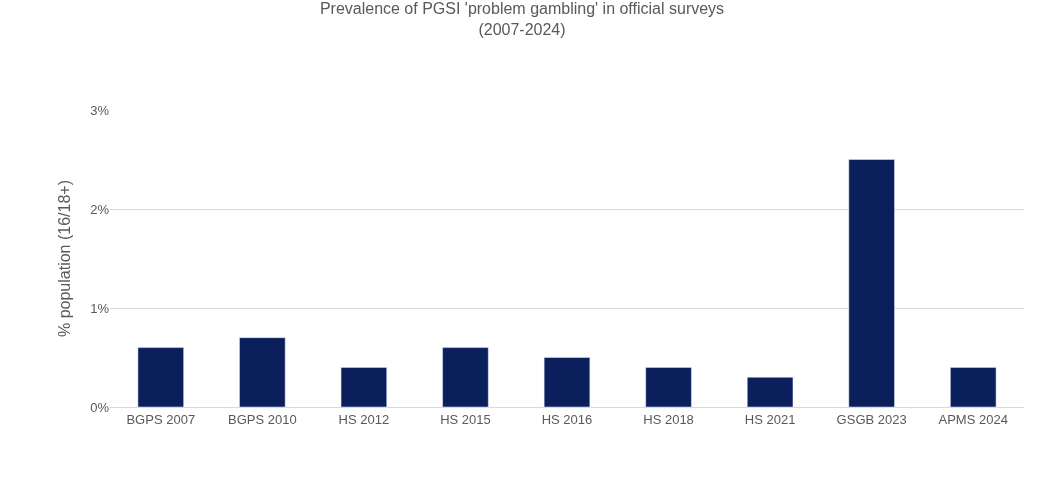 The height and width of the screenshot is (477, 1044). Describe the element at coordinates (161, 419) in the screenshot. I see `x-tick-label: BGPS 2007` at that location.